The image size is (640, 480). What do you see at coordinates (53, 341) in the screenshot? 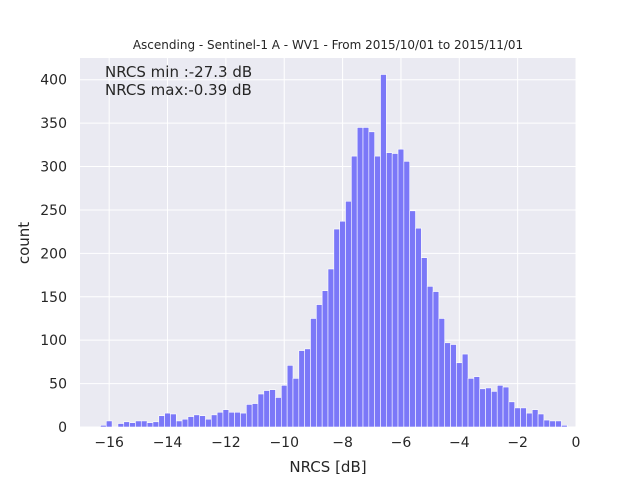
I see `y-tick-label: 100` at bounding box center [53, 341].